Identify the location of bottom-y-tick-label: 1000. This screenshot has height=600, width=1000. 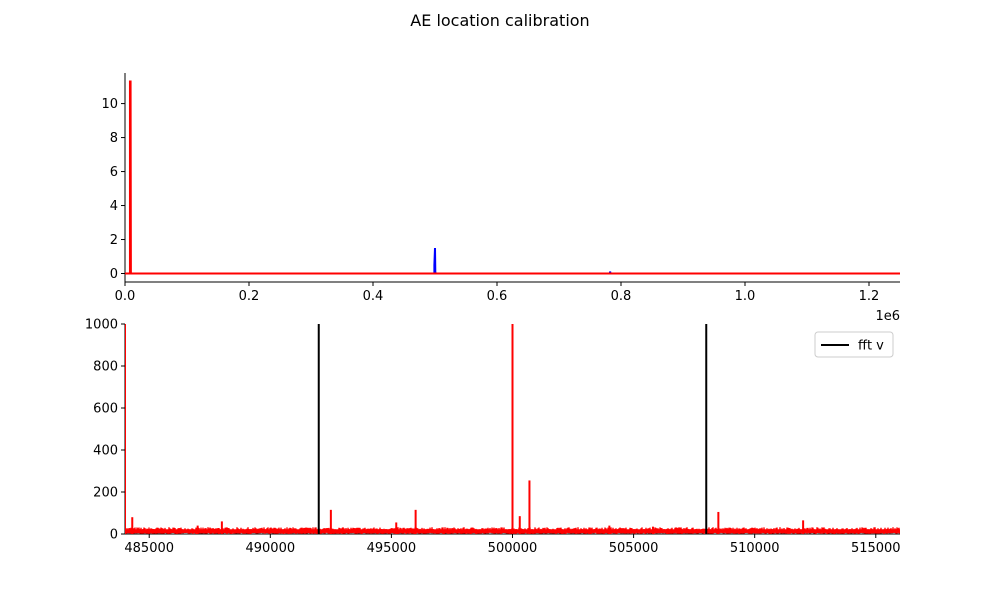
(101, 325).